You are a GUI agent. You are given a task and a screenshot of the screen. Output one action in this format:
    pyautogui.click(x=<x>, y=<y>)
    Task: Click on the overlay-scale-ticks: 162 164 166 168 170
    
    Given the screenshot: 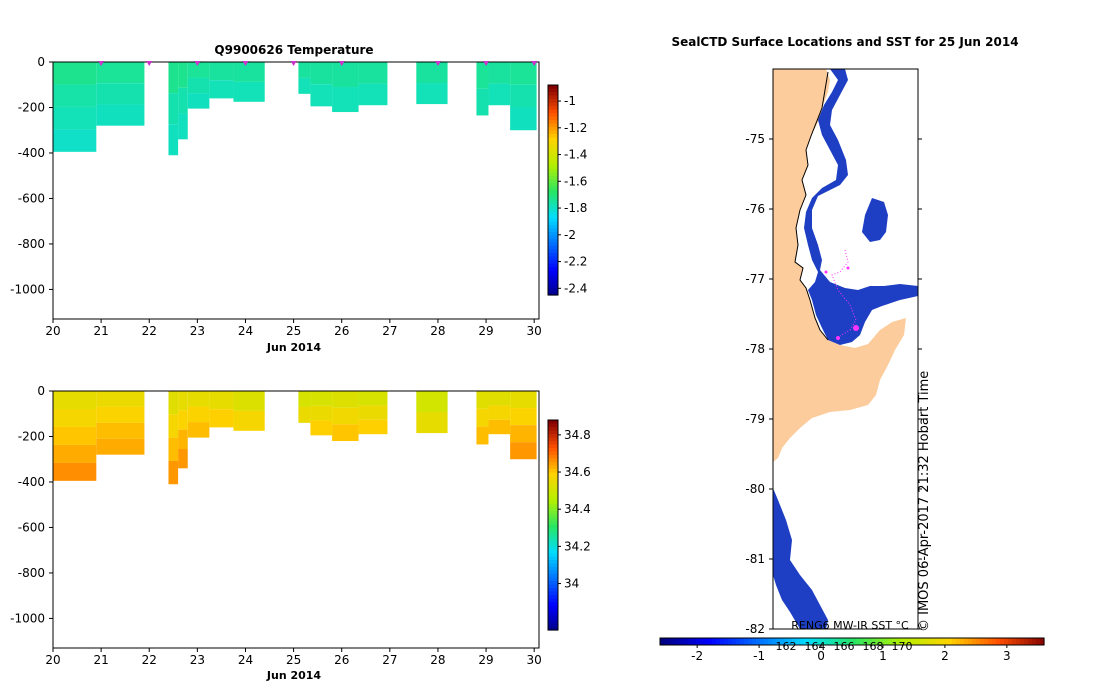 What is the action you would take?
    pyautogui.click(x=844, y=646)
    